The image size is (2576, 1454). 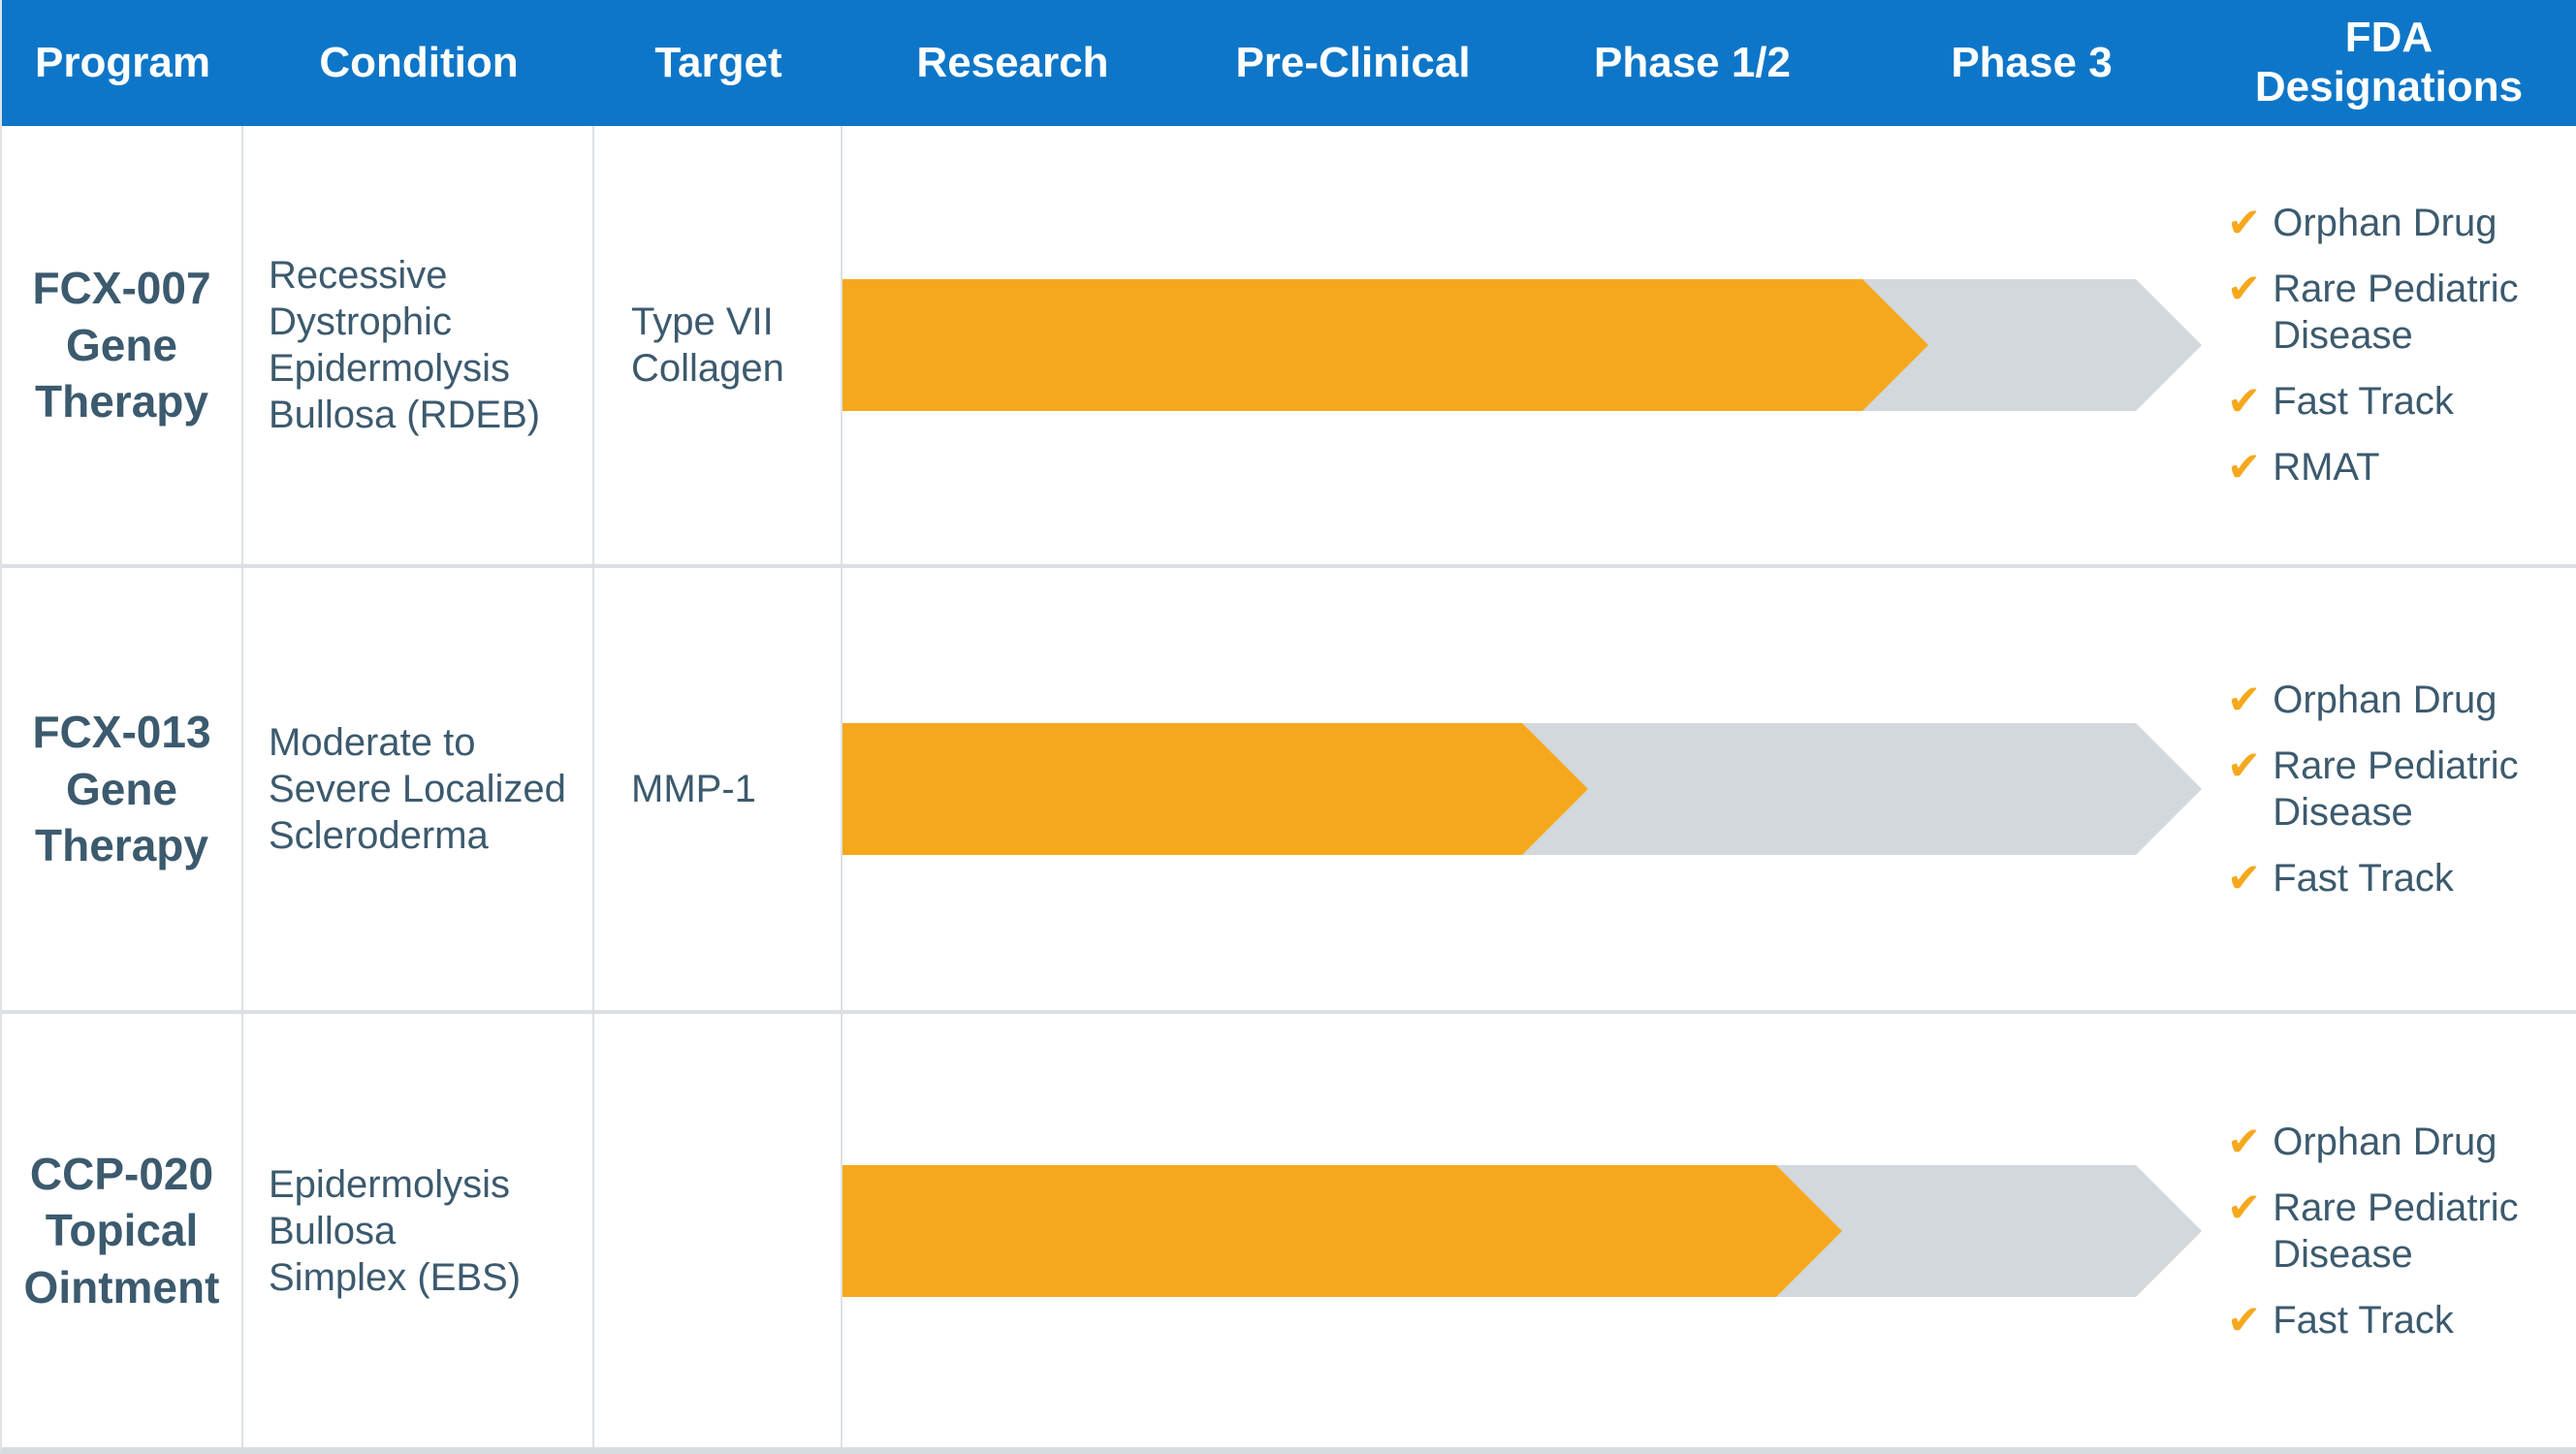 I want to click on header-cell-target: Target, so click(x=718, y=62).